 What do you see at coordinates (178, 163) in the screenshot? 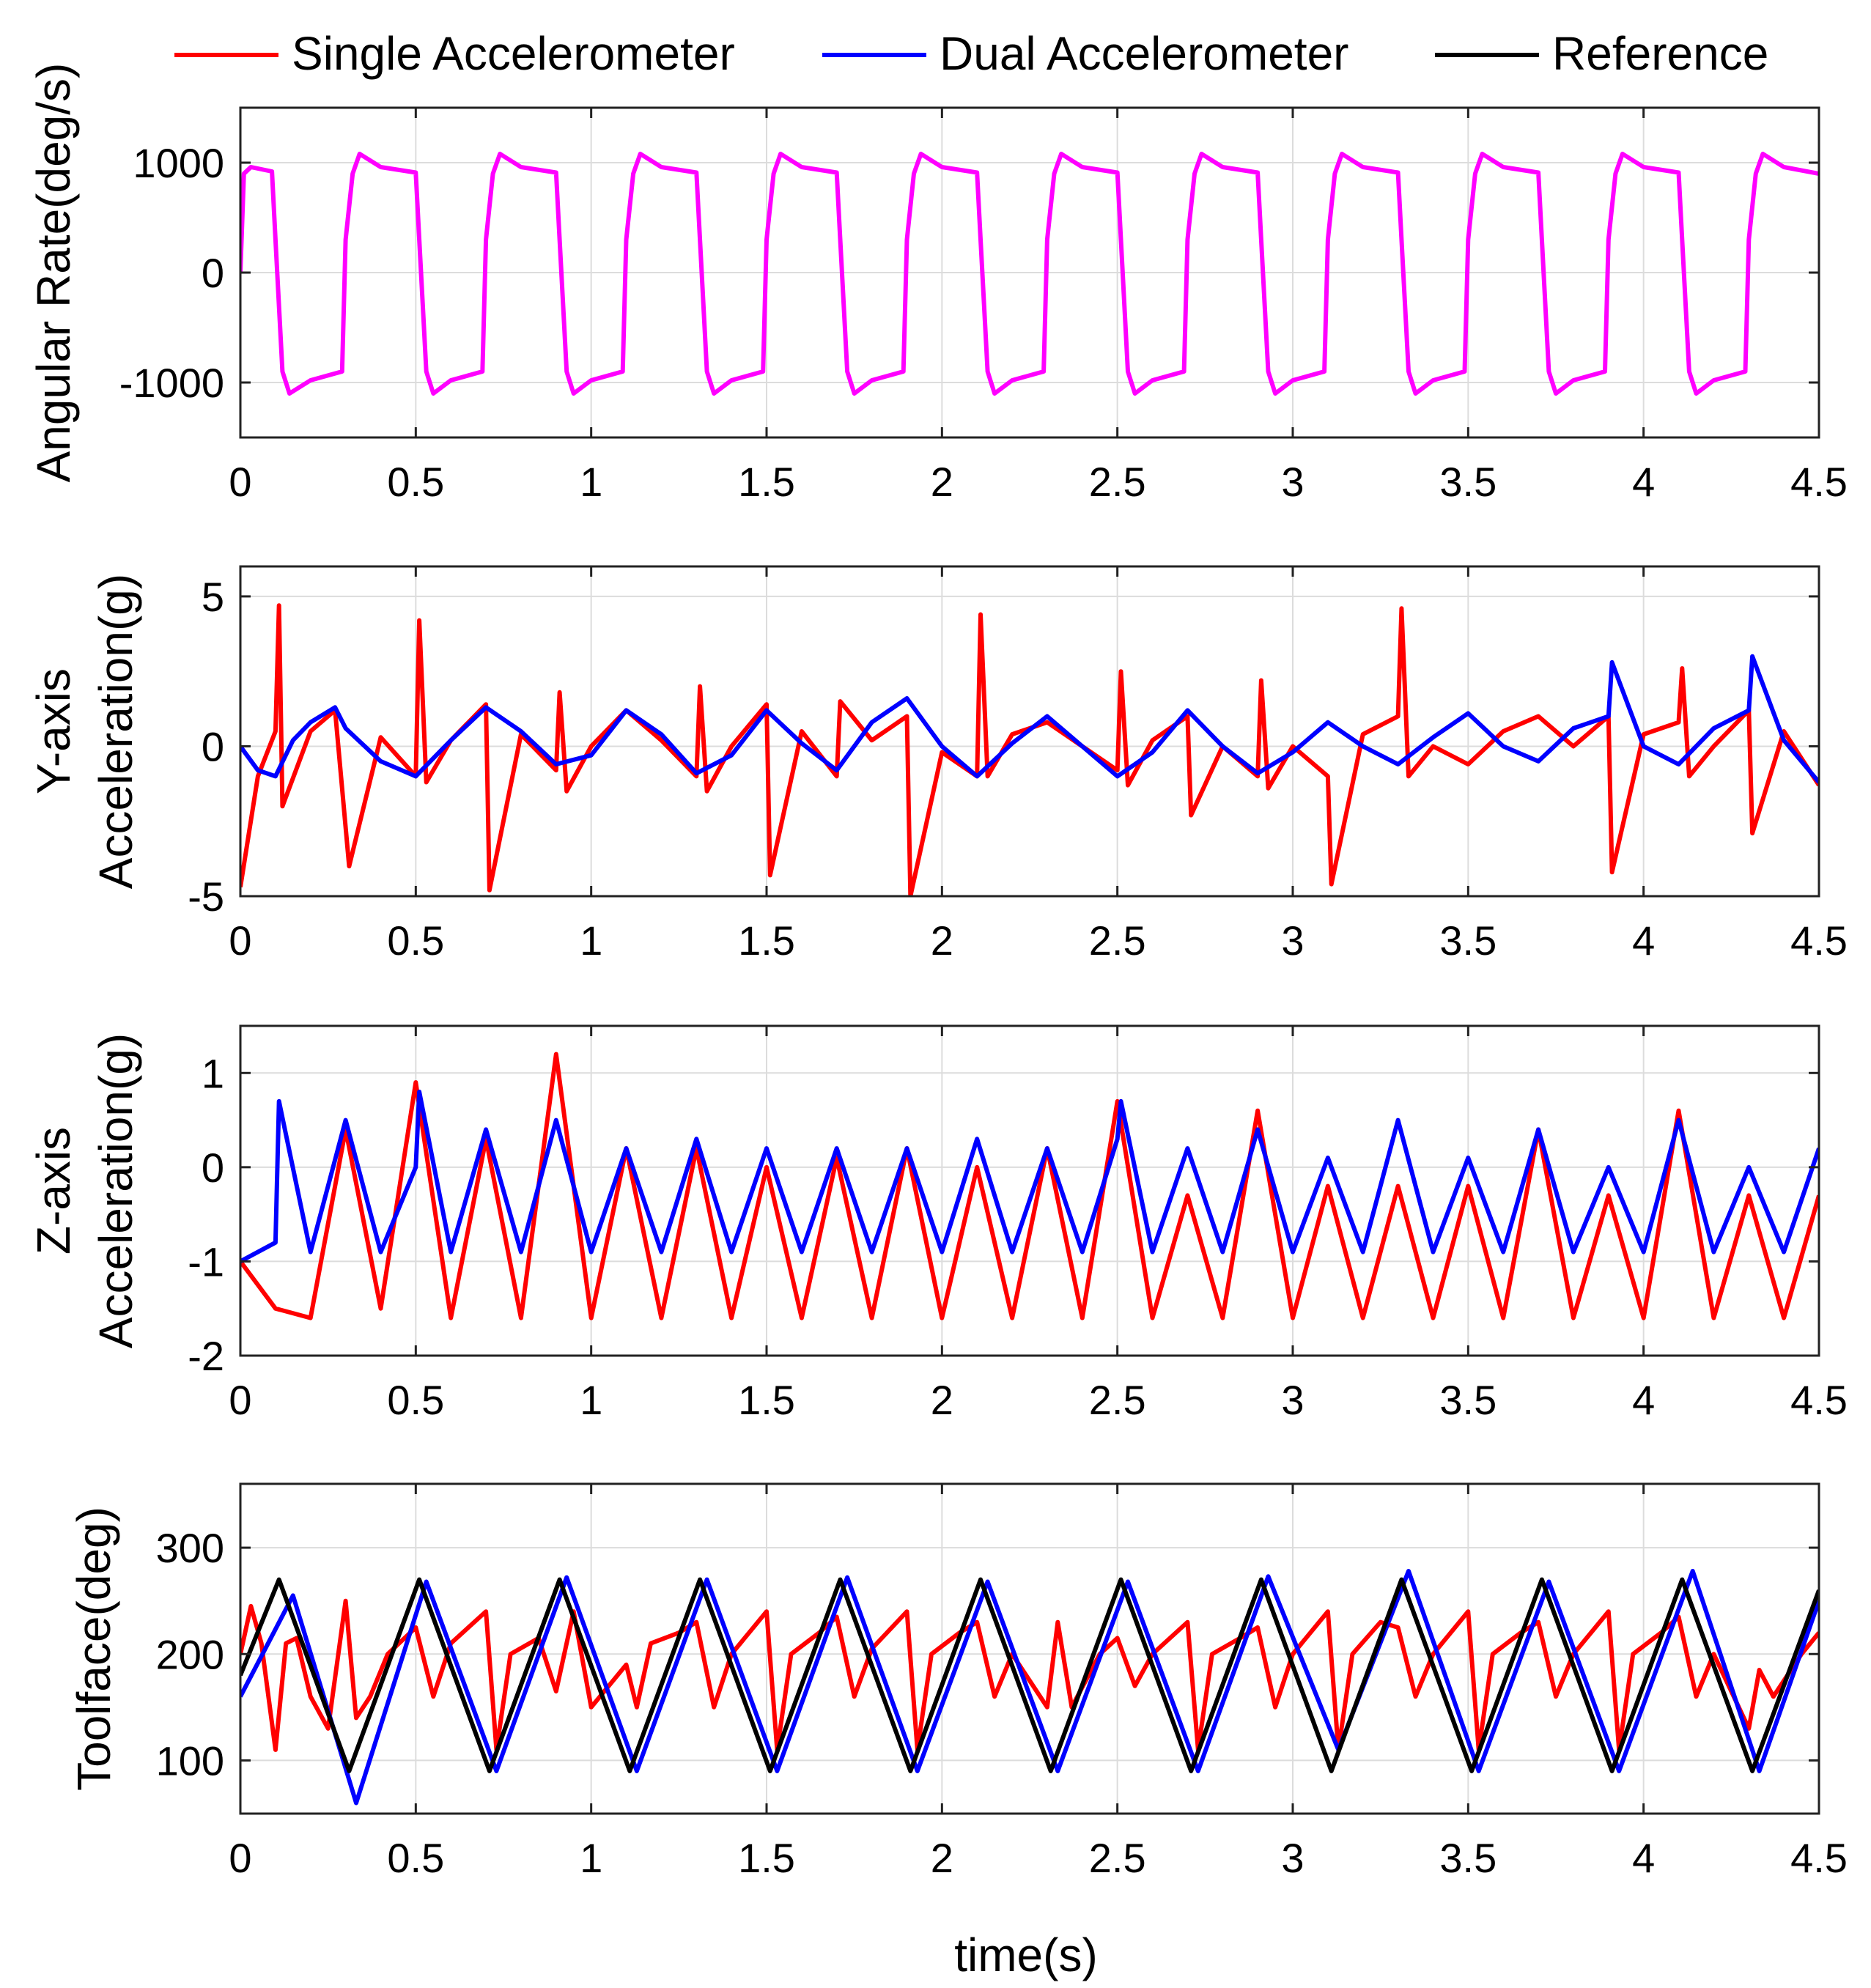
I see `y-tick-label: 1000` at bounding box center [178, 163].